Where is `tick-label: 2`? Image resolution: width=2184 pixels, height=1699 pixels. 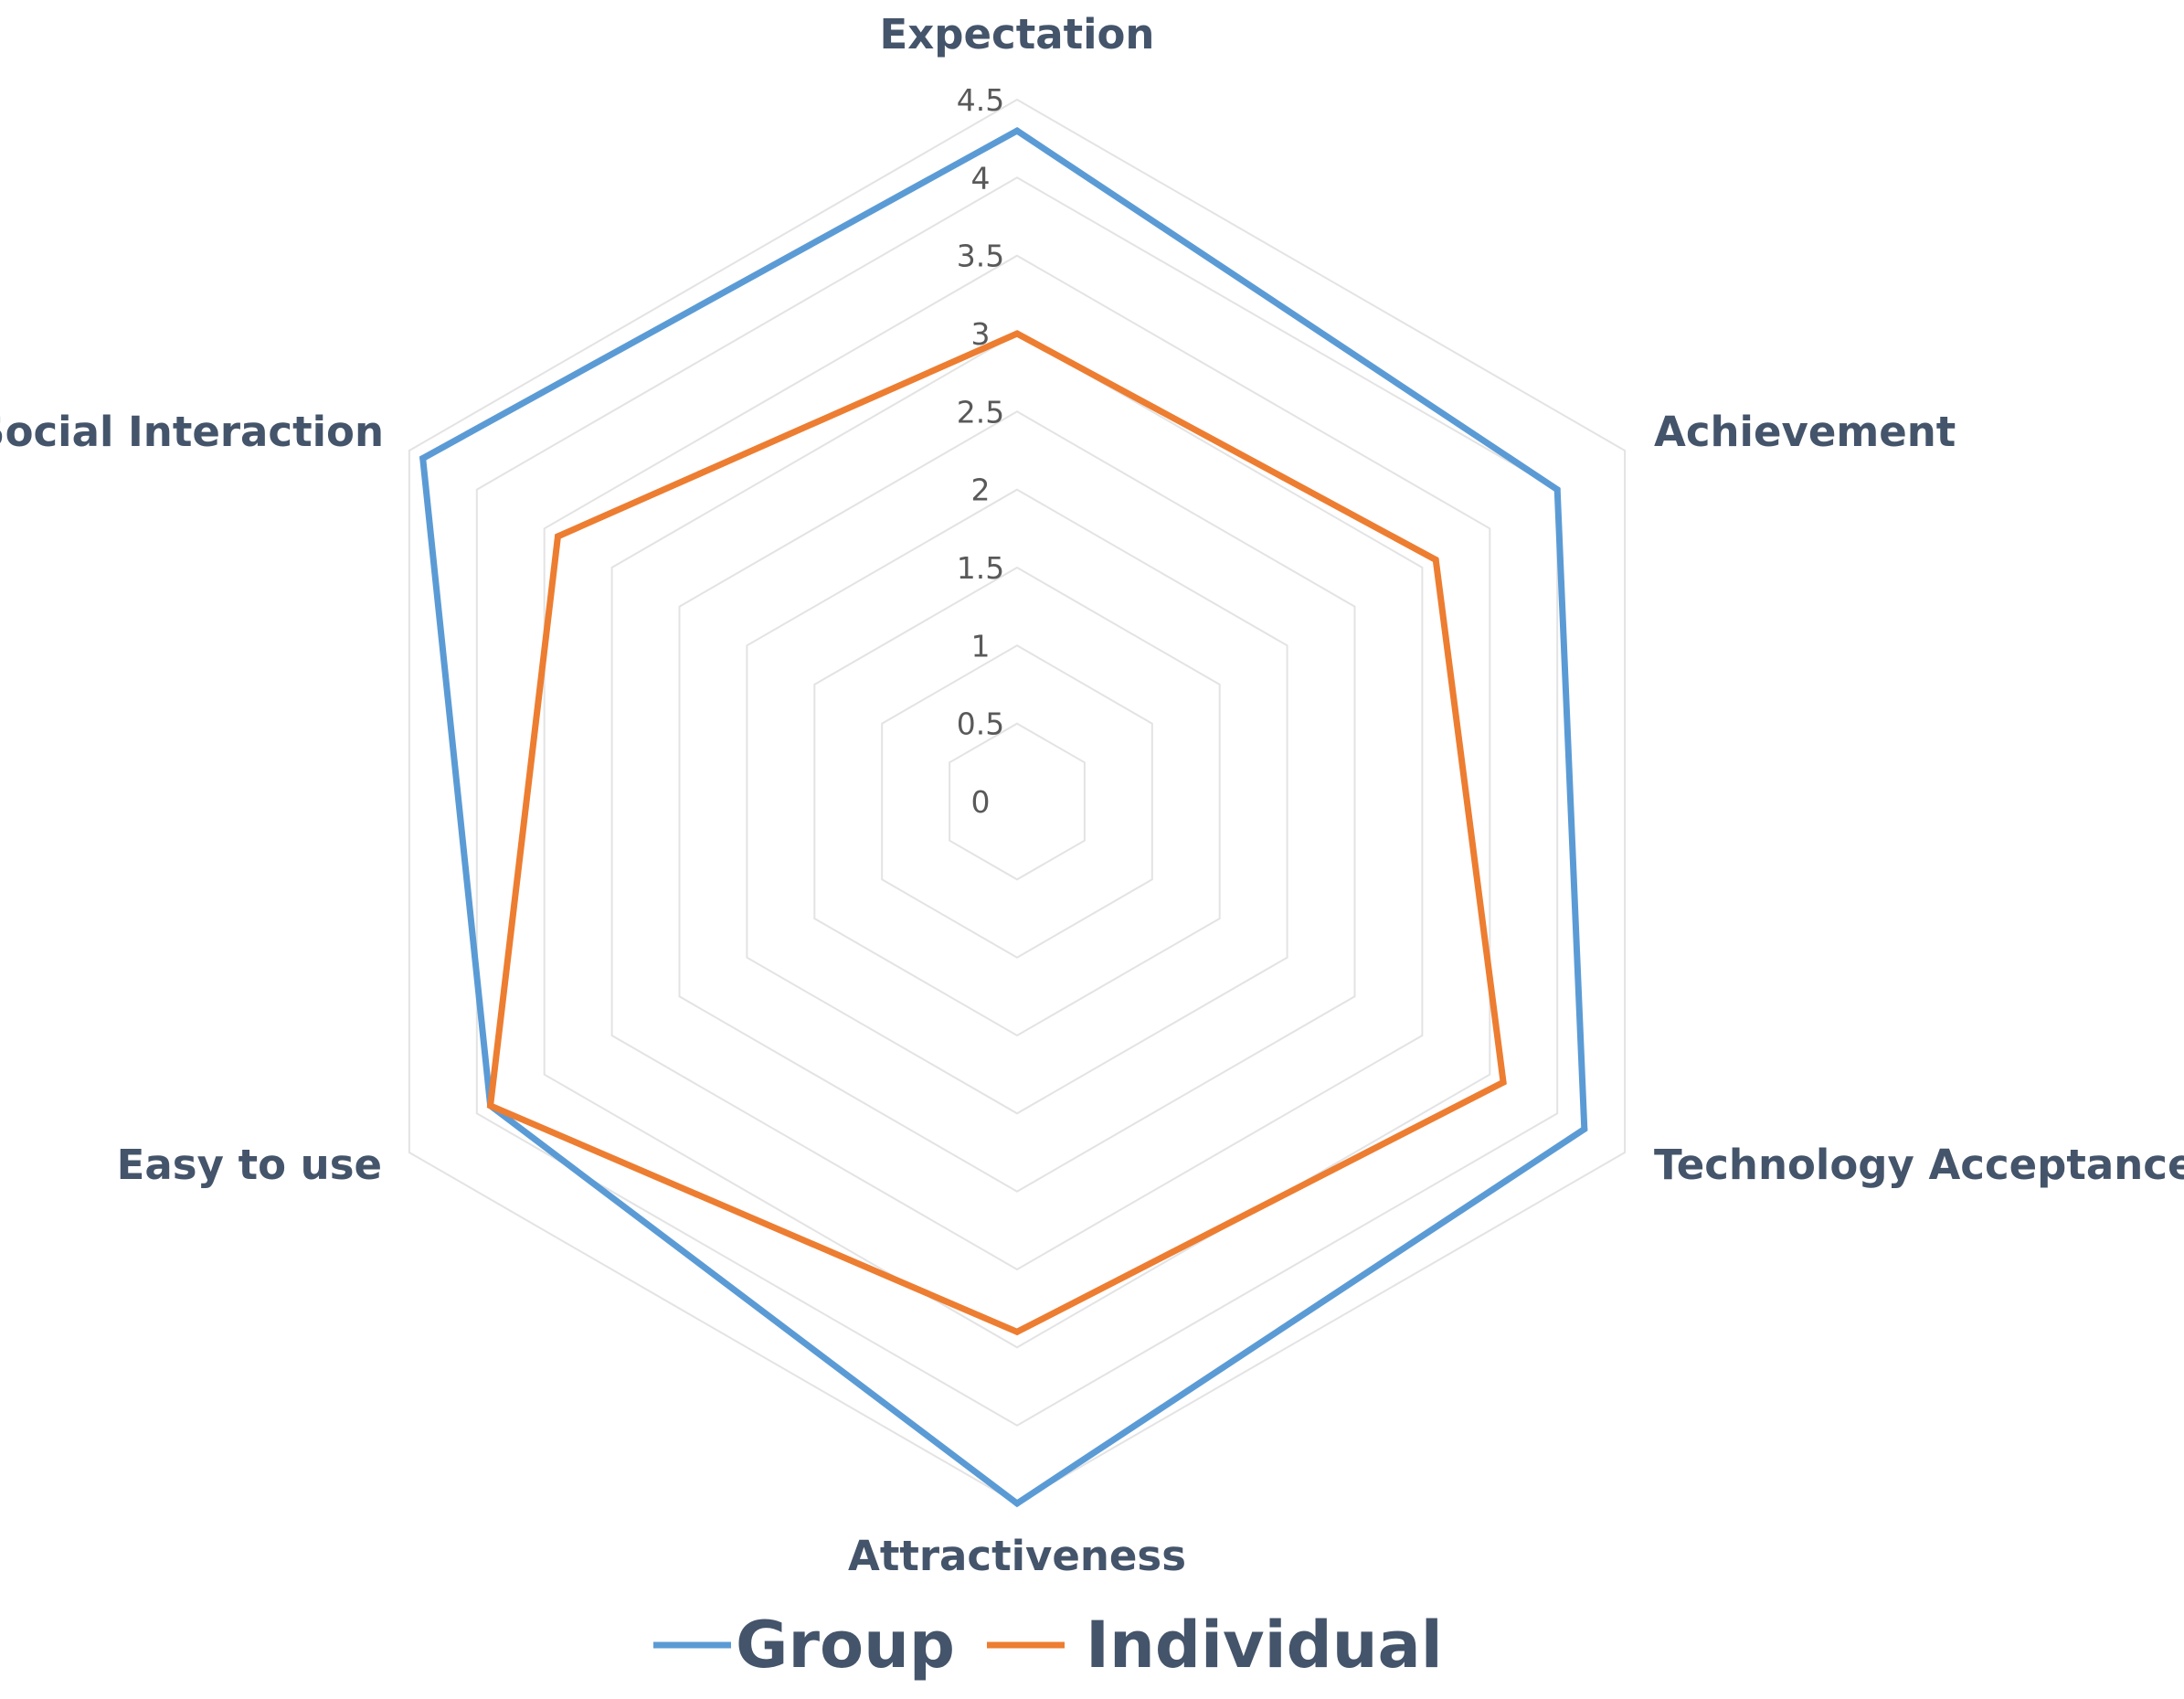 tick-label: 2 is located at coordinates (981, 490).